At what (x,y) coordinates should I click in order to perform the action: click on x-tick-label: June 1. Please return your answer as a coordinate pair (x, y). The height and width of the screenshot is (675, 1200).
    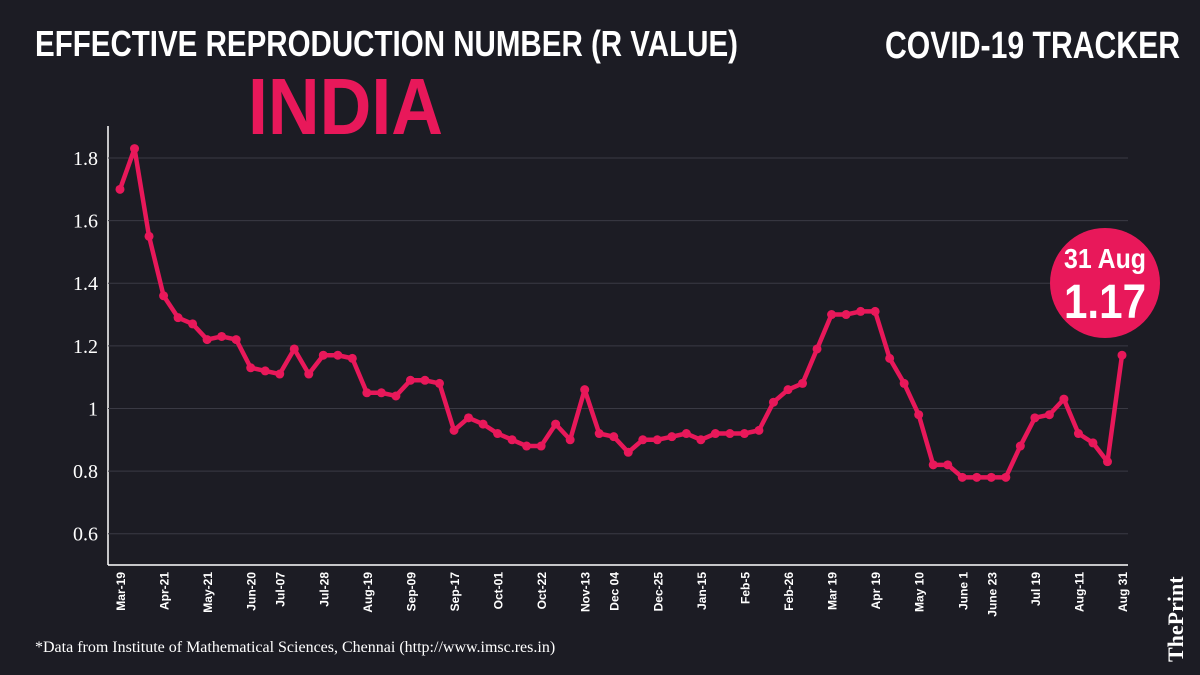
    Looking at the image, I should click on (963, 591).